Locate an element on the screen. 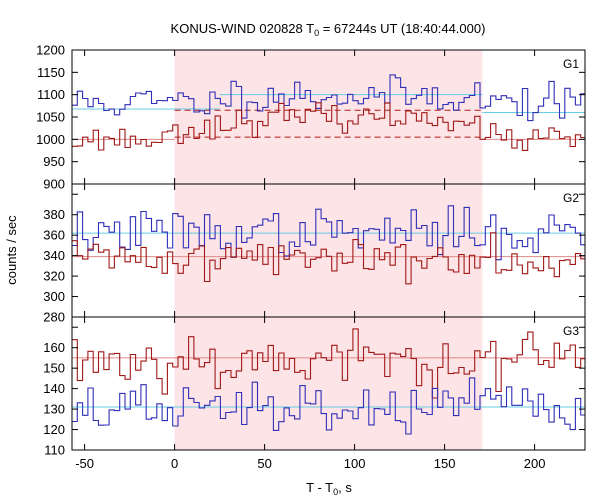 The width and height of the screenshot is (600, 500). y-tick-label: 120 is located at coordinates (54, 429).